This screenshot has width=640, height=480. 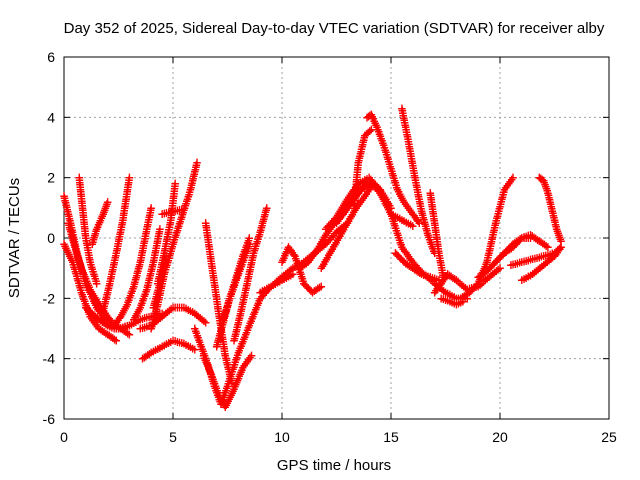 I want to click on series-arc-20: ++++++++++++++++++++++++++++++++++, so click(x=236, y=281).